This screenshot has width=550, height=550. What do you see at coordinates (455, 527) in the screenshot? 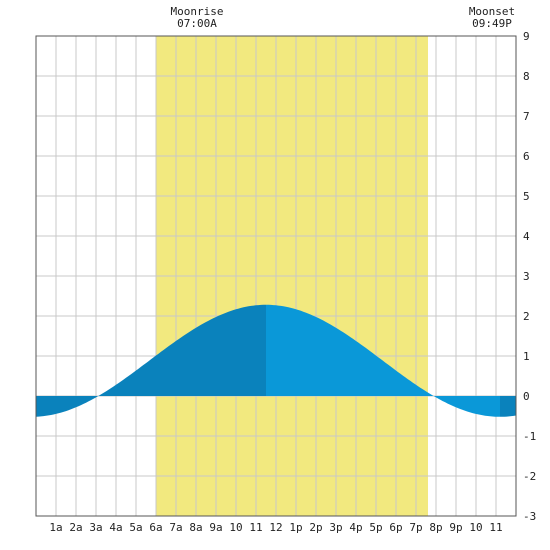
I see `x-tick-label: 9p` at bounding box center [455, 527].